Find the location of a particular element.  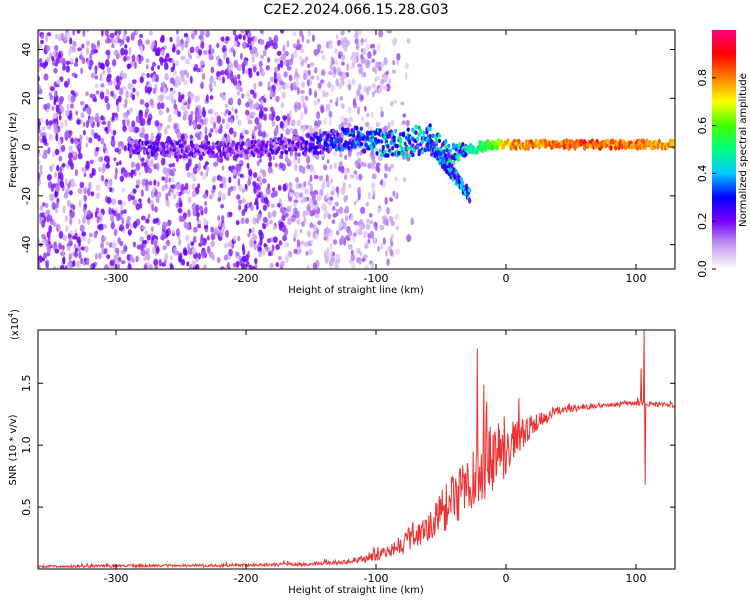

snr-x-axis-label: Height of straight line (km) is located at coordinates (356, 590).